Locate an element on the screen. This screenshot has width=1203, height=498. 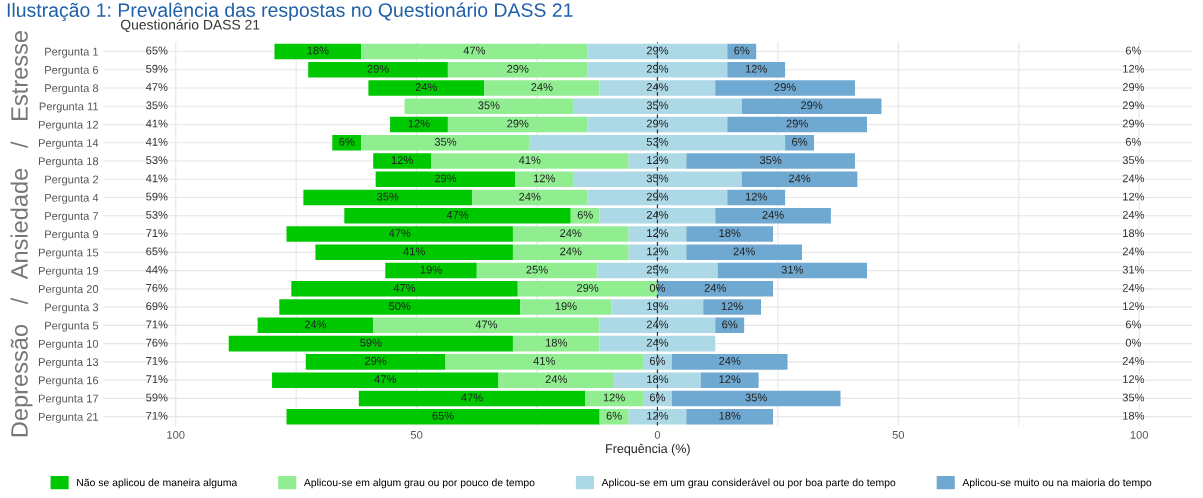
data-label: 18% is located at coordinates (730, 415).